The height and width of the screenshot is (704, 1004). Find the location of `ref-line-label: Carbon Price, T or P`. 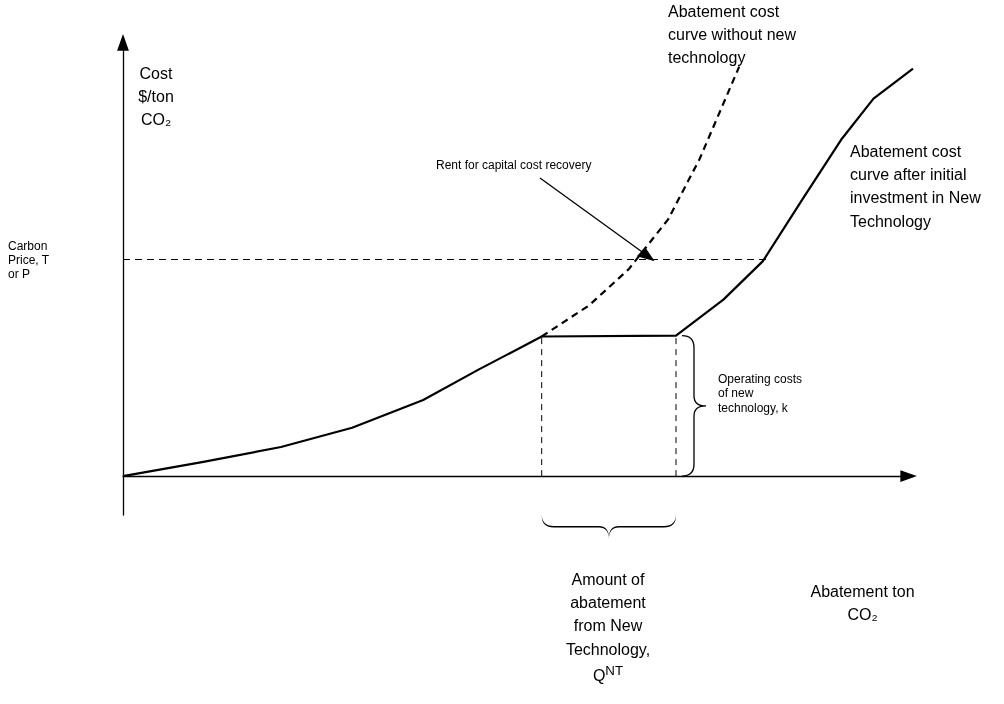

ref-line-label: Carbon Price, T or P is located at coordinates (30, 259).